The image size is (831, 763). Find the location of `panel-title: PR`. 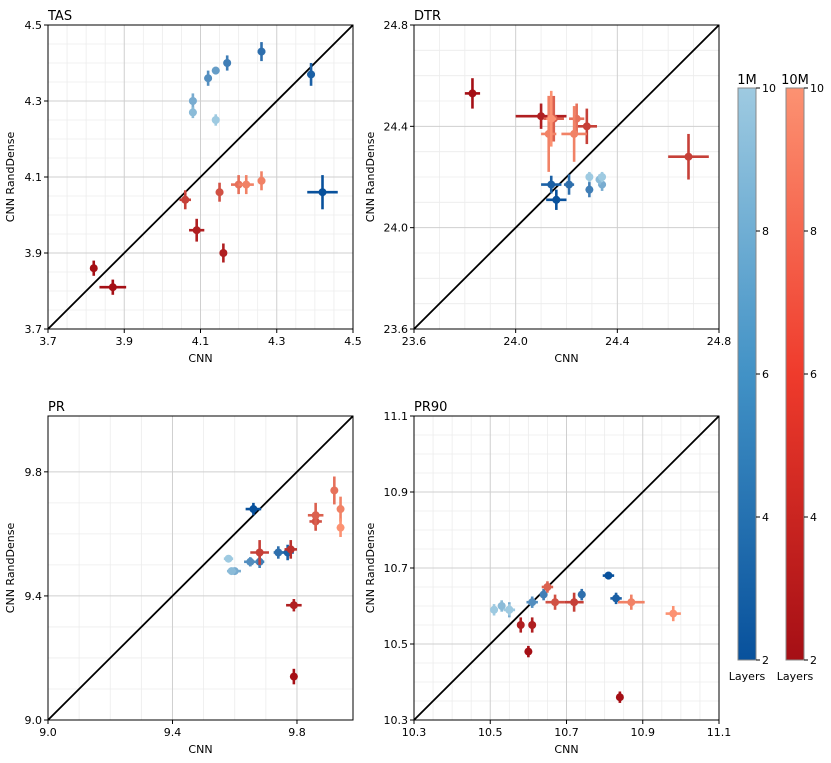

panel-title: PR is located at coordinates (56, 407).